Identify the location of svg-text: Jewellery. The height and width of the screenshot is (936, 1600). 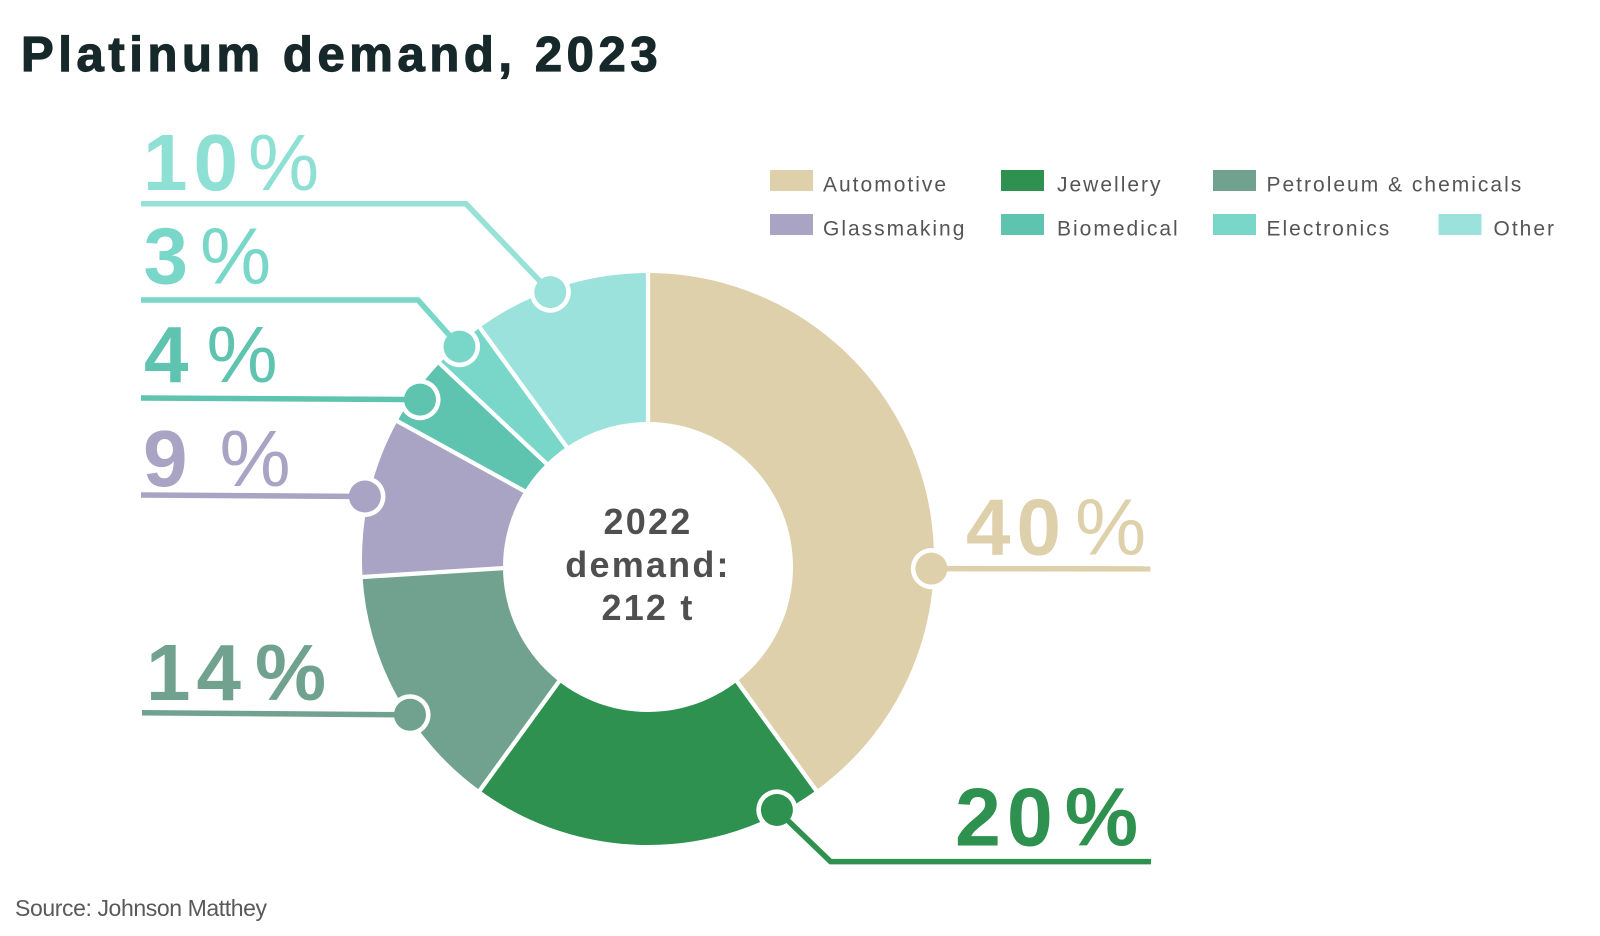
(1110, 185).